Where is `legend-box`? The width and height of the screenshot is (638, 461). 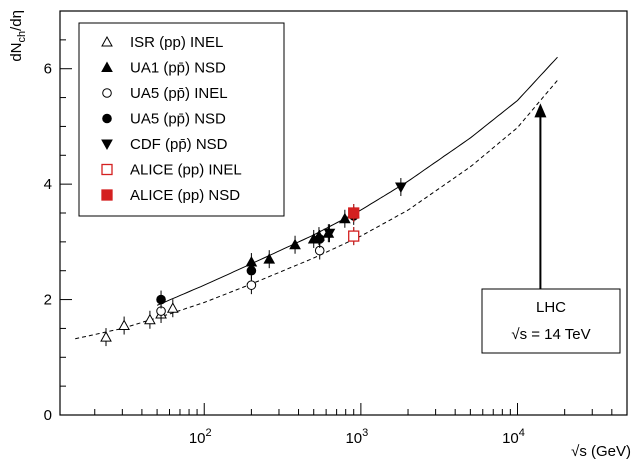 legend-box is located at coordinates (181, 119).